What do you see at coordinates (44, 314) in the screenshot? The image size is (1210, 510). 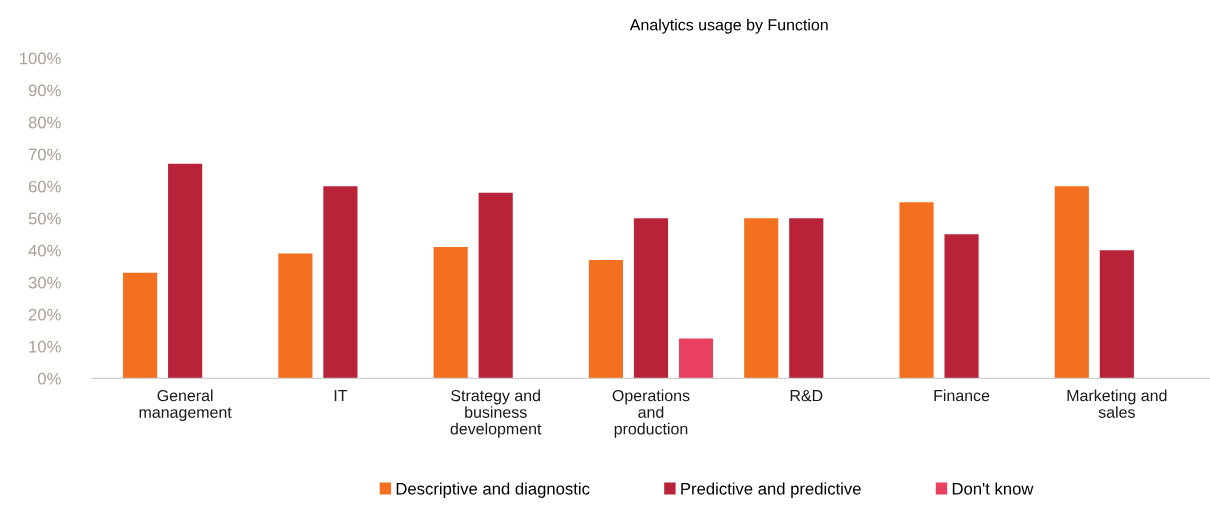 I see `y-tick-label: 20%` at bounding box center [44, 314].